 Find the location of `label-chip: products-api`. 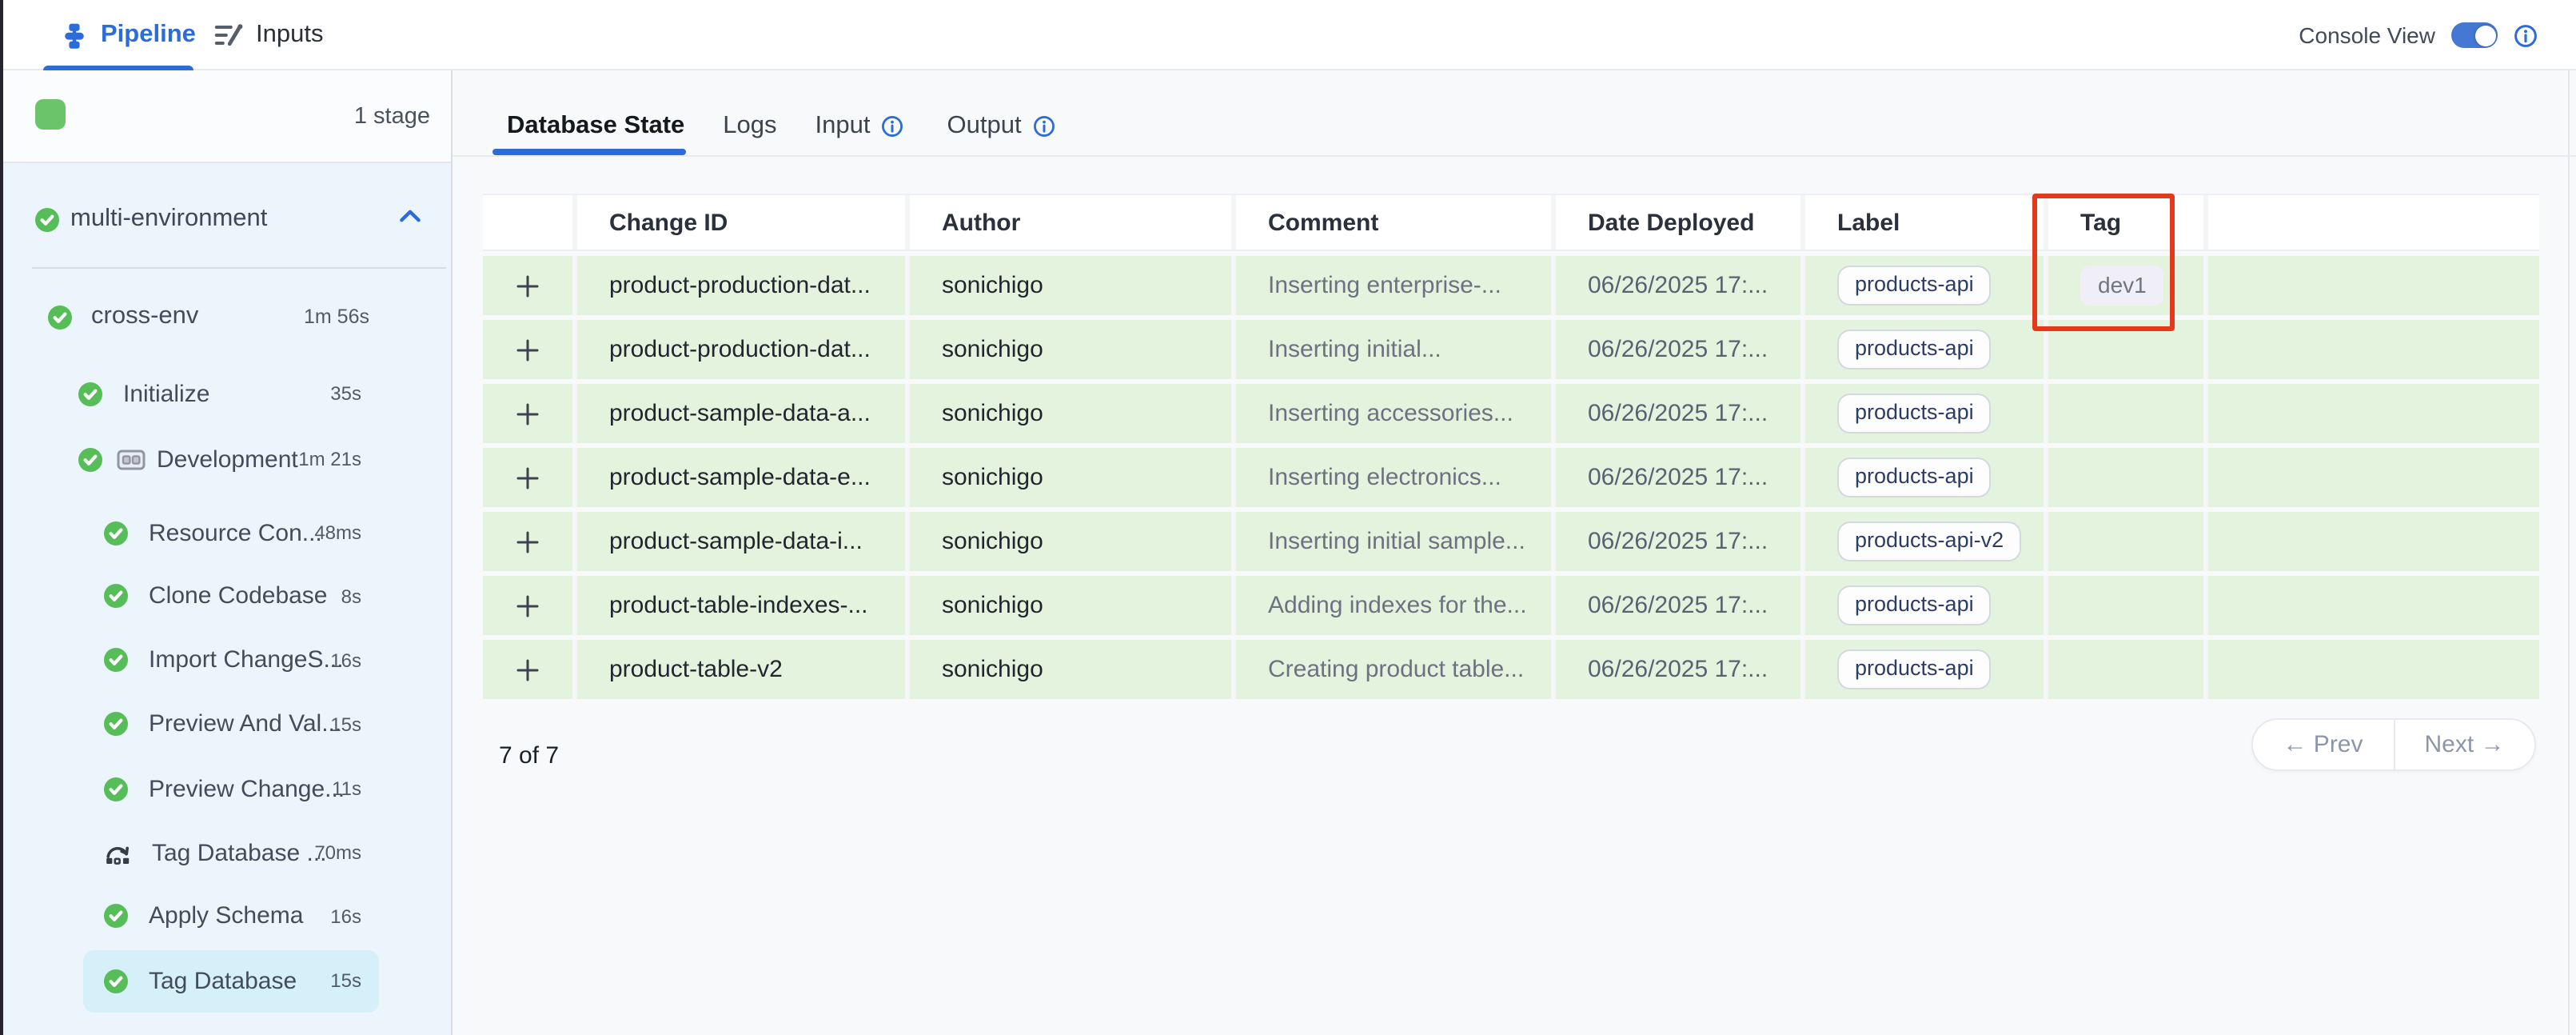

label-chip: products-api is located at coordinates (1914, 669).